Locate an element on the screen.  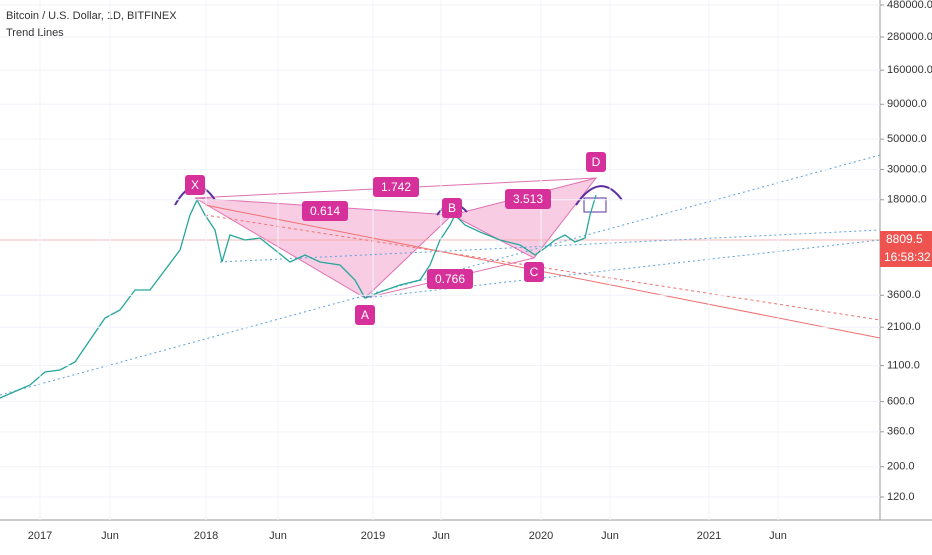
y-tick-label: 30000.0 is located at coordinates (907, 169).